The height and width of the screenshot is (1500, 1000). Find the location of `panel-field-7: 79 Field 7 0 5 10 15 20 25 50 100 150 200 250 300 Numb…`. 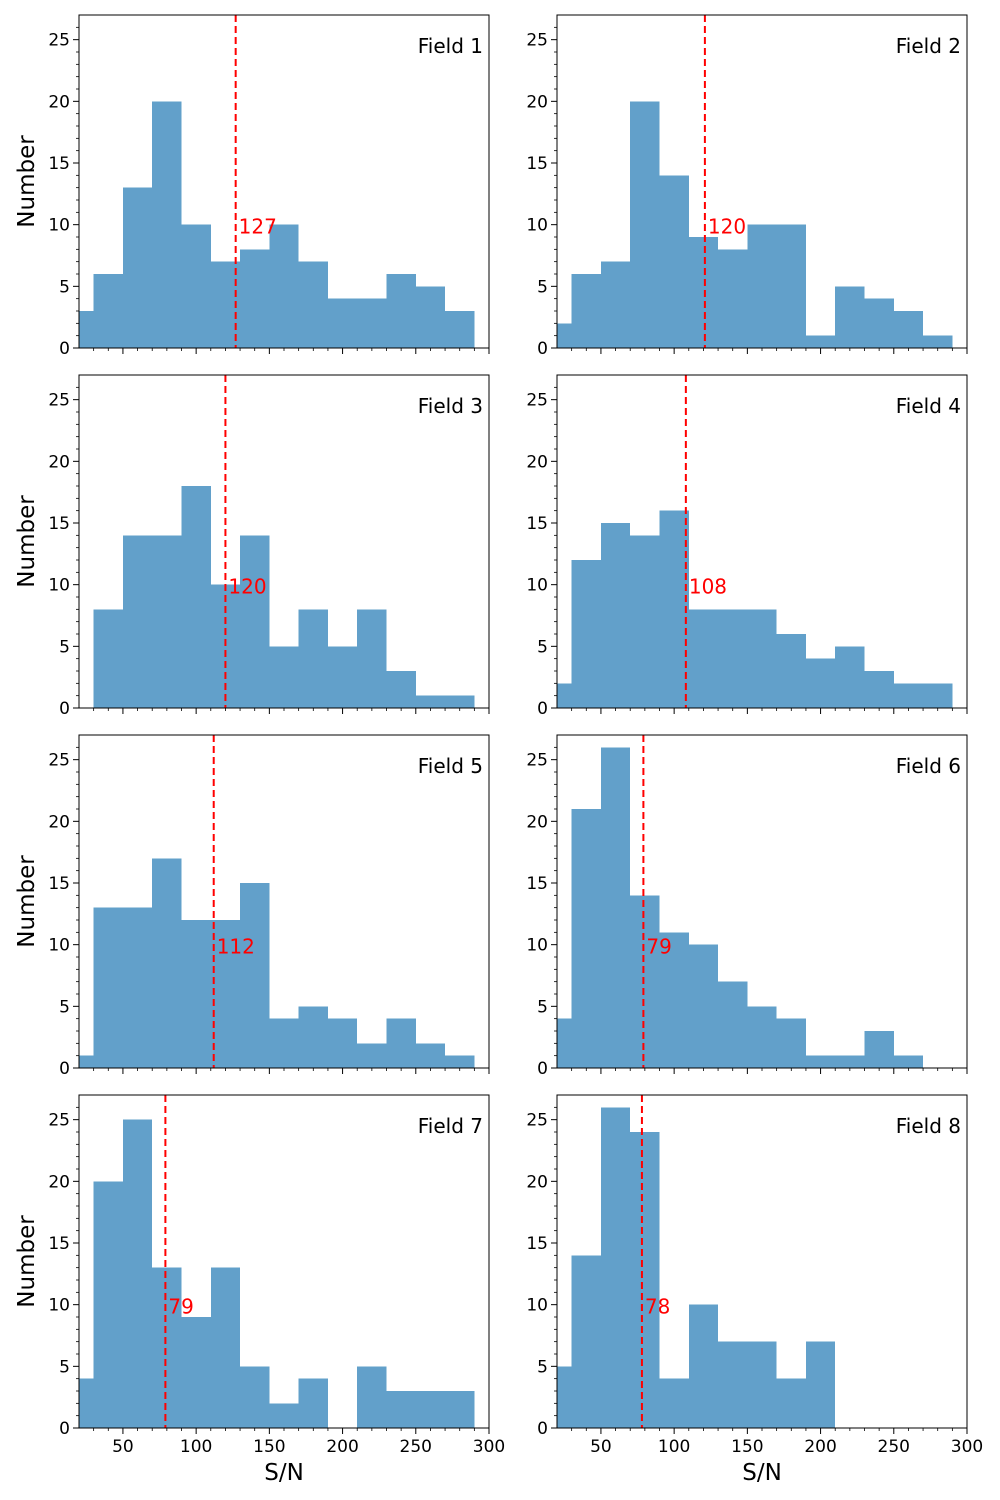

panel-field-7: 79 Field 7 0 5 10 15 20 25 50 100 150 200 250 300 Numb… is located at coordinates (259, 1290).